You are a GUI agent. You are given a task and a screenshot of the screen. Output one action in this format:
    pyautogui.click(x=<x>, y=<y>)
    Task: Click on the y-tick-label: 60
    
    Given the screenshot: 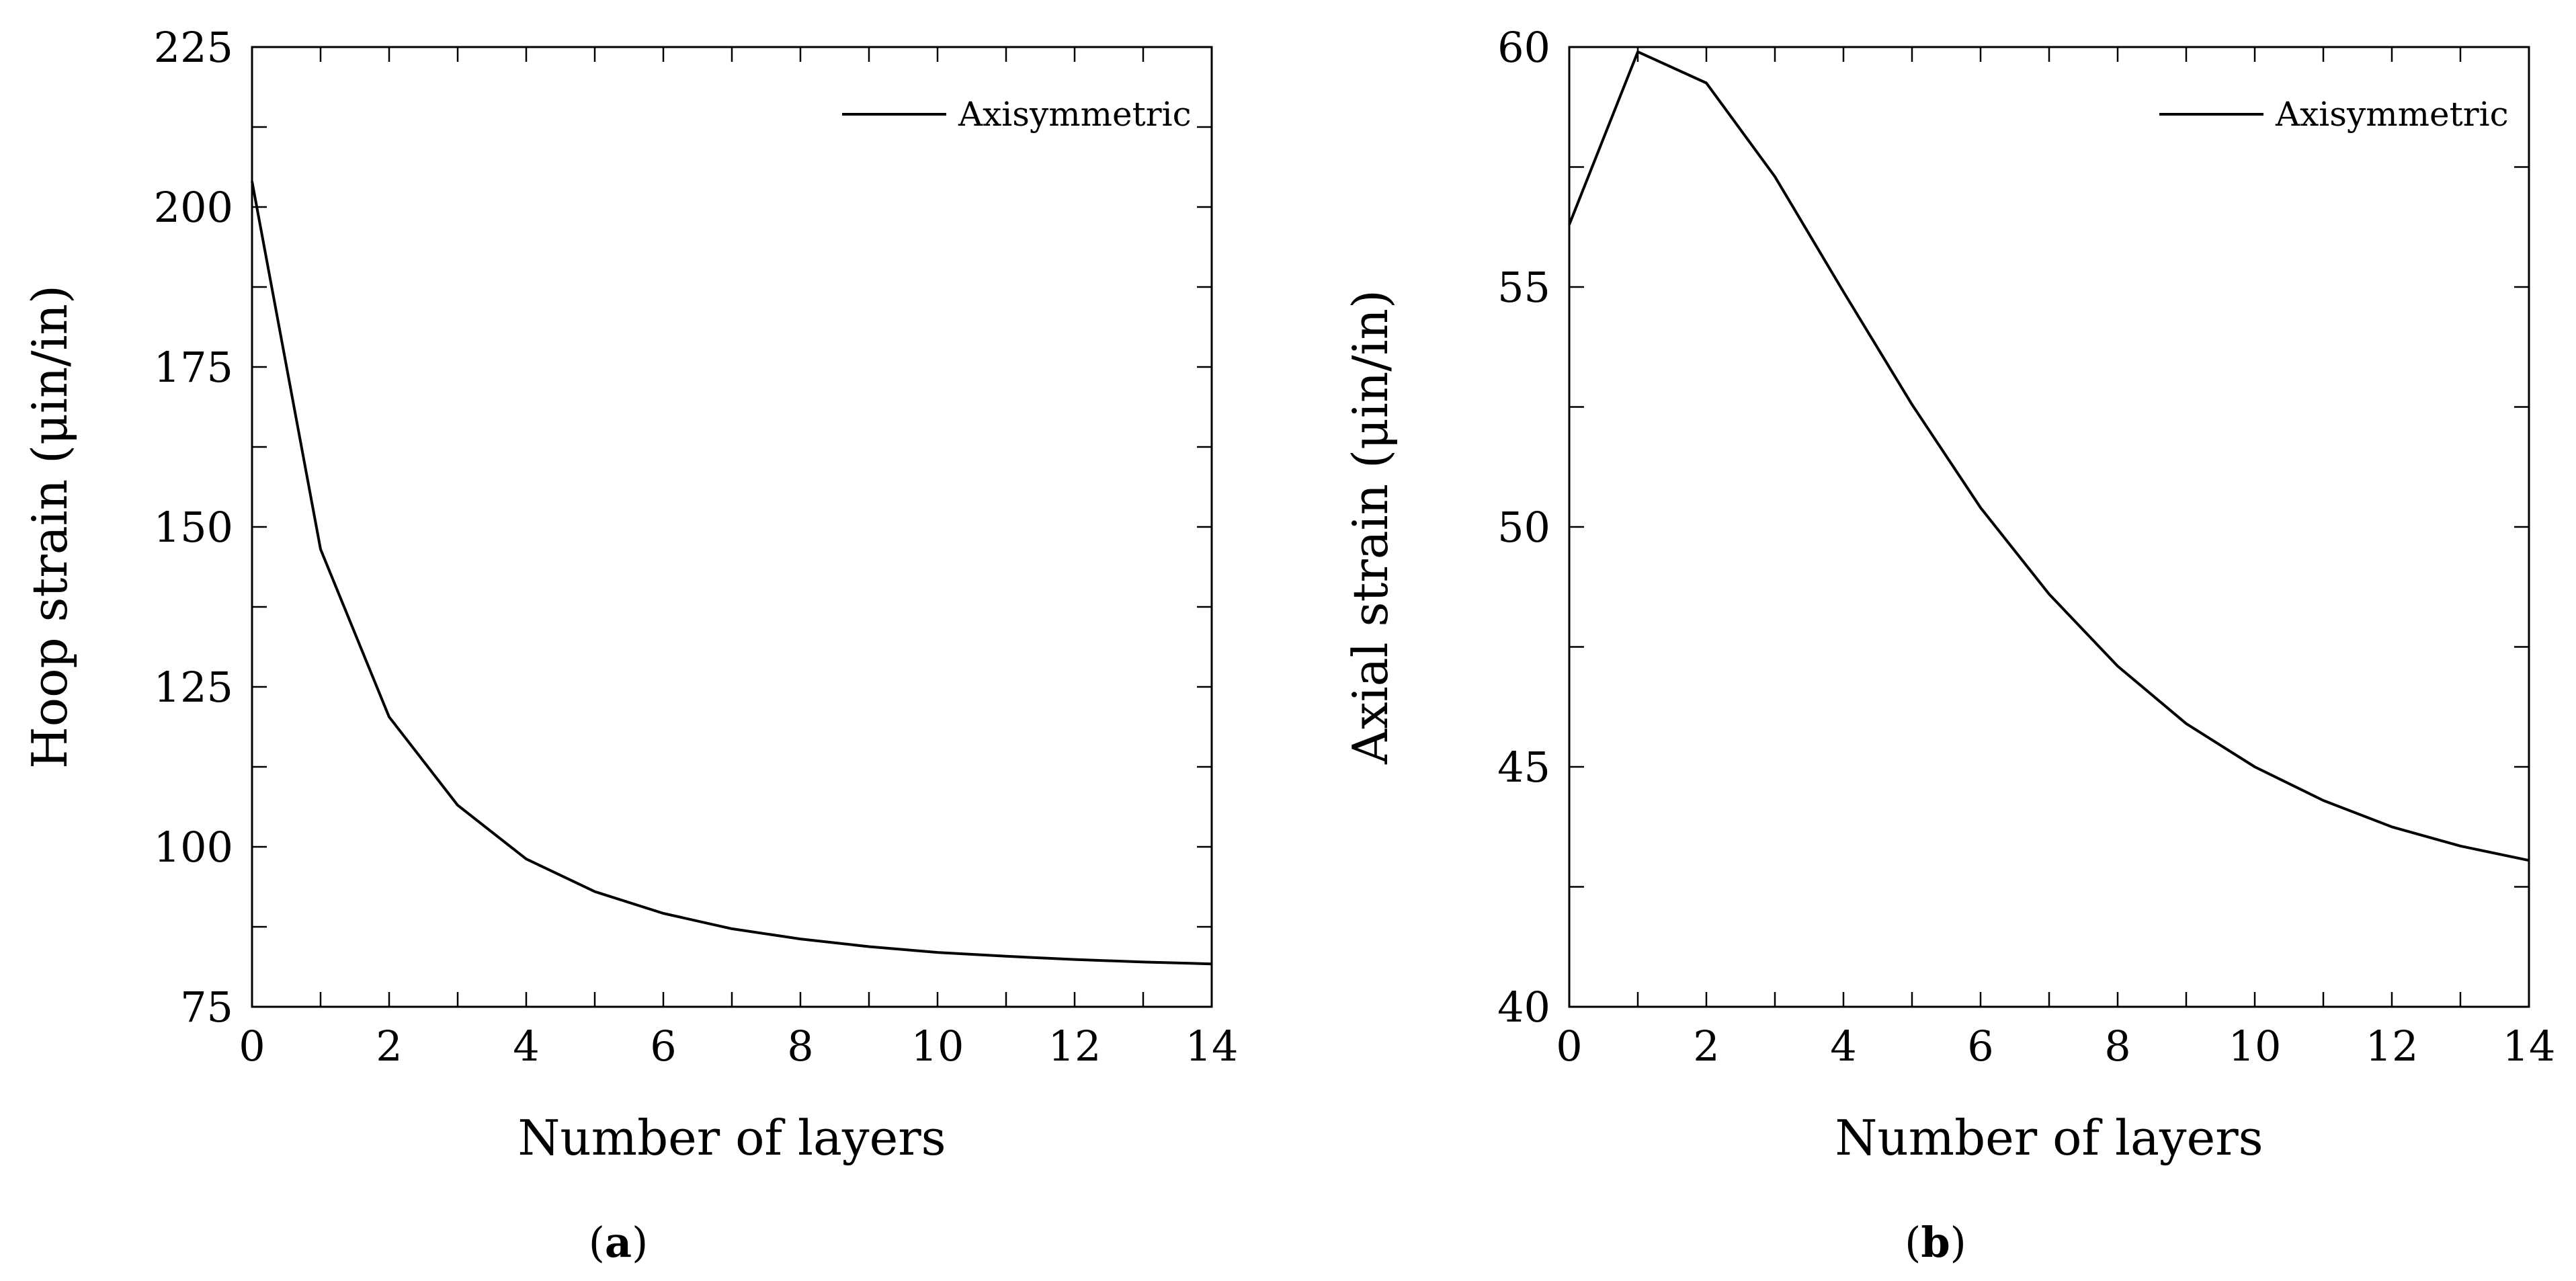 What is the action you would take?
    pyautogui.click(x=1523, y=47)
    